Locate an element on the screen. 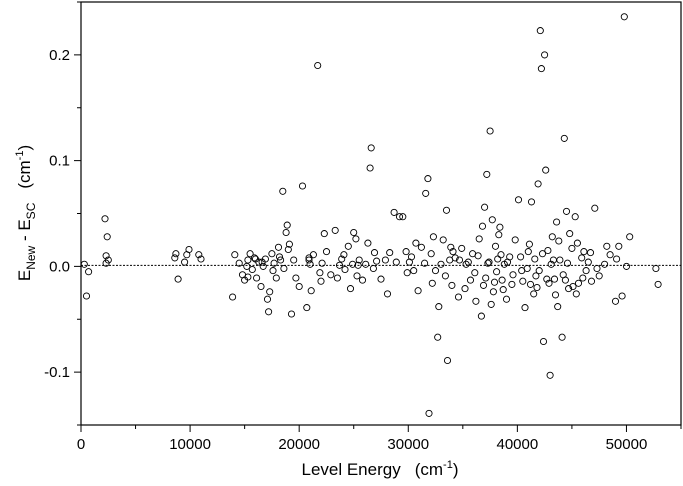 This screenshot has height=486, width=683. x-tick-label: 10000 is located at coordinates (190, 444).